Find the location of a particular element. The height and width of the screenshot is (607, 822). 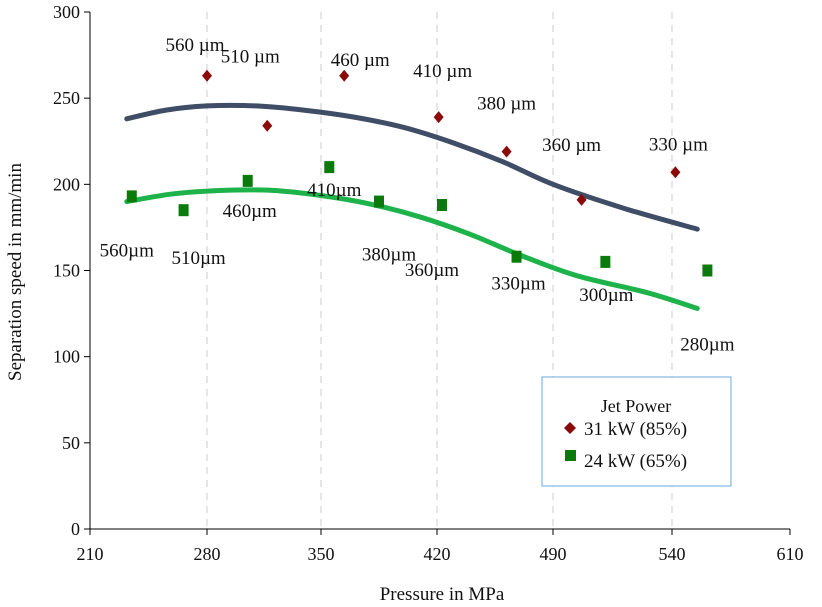

legend: Jet Power 31 kW (85%) 24 kW (65%) is located at coordinates (636, 431).